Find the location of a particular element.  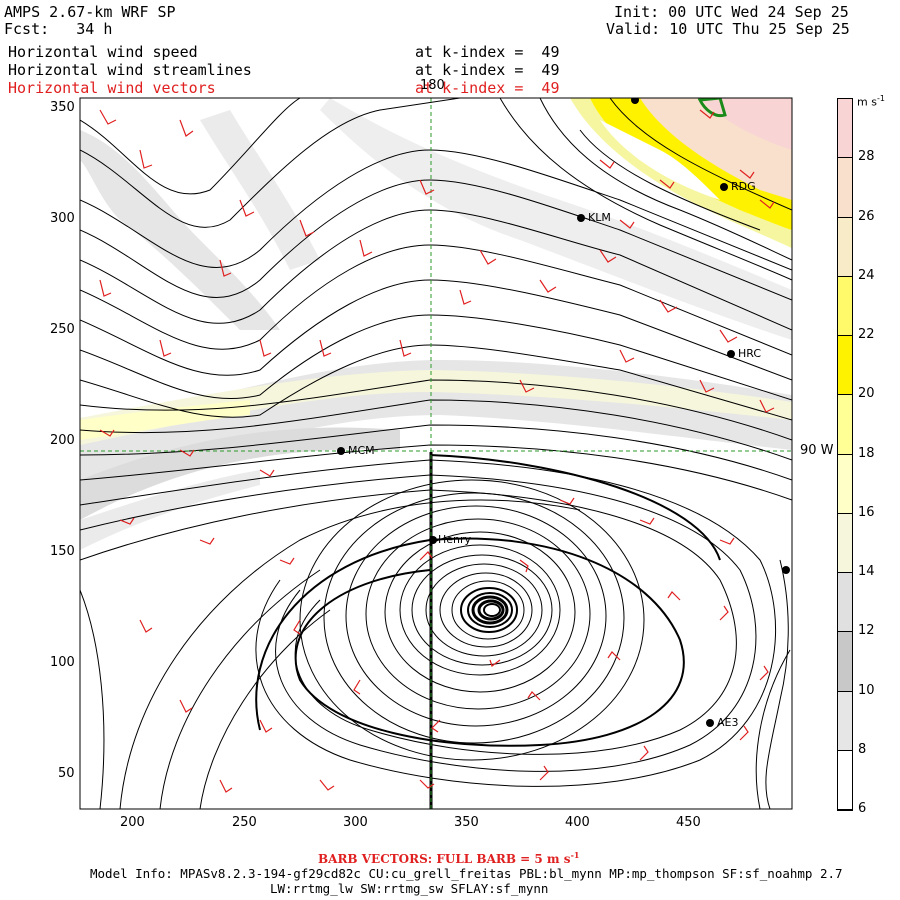

x-tick: 450 is located at coordinates (688, 822).